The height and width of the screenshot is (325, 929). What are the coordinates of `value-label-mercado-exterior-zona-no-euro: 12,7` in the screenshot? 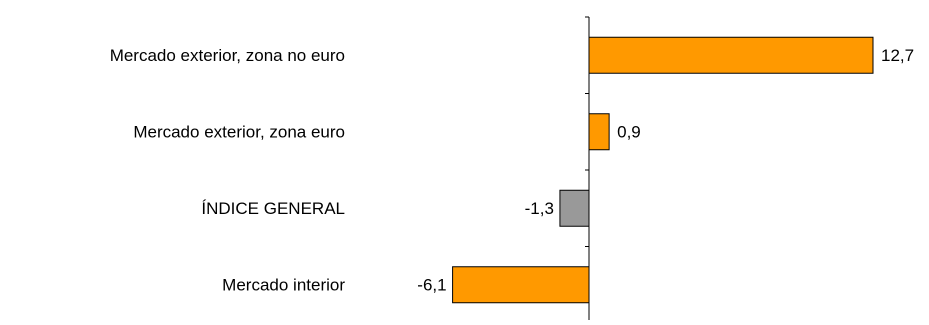 It's located at (897, 55).